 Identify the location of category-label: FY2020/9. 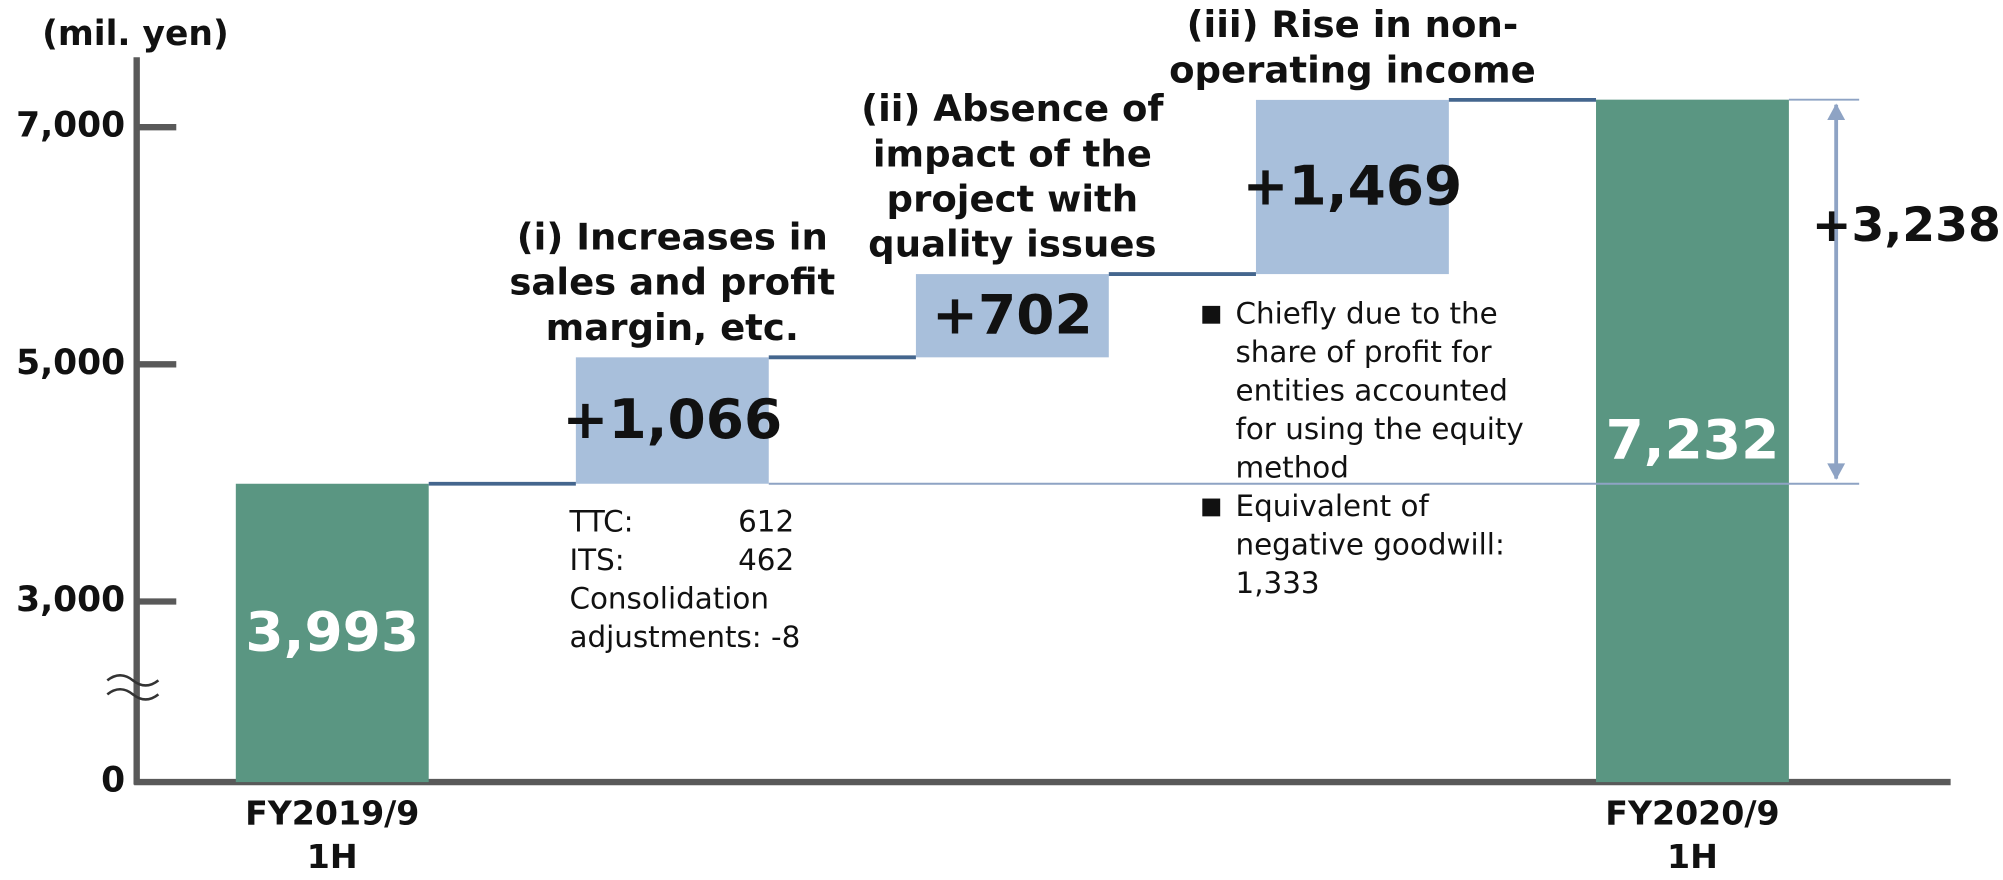
(1692, 813).